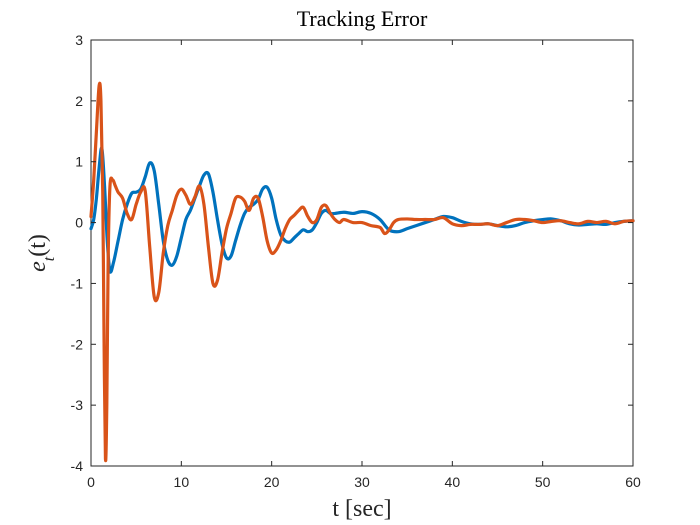 The image size is (700, 525). Describe the element at coordinates (182, 482) in the screenshot. I see `x-tick-label-1: 10` at that location.